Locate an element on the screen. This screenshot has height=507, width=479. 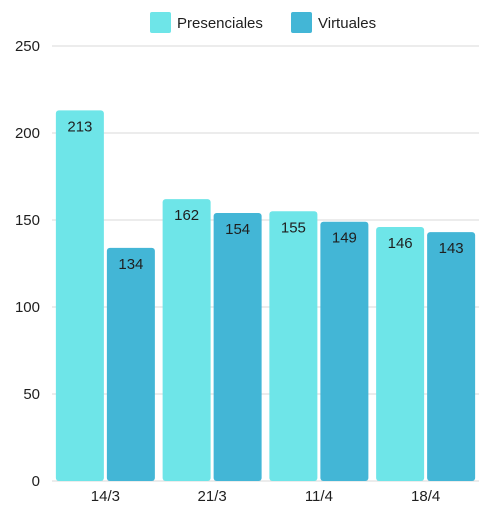
x-tick-label: 14/3 is located at coordinates (105, 496).